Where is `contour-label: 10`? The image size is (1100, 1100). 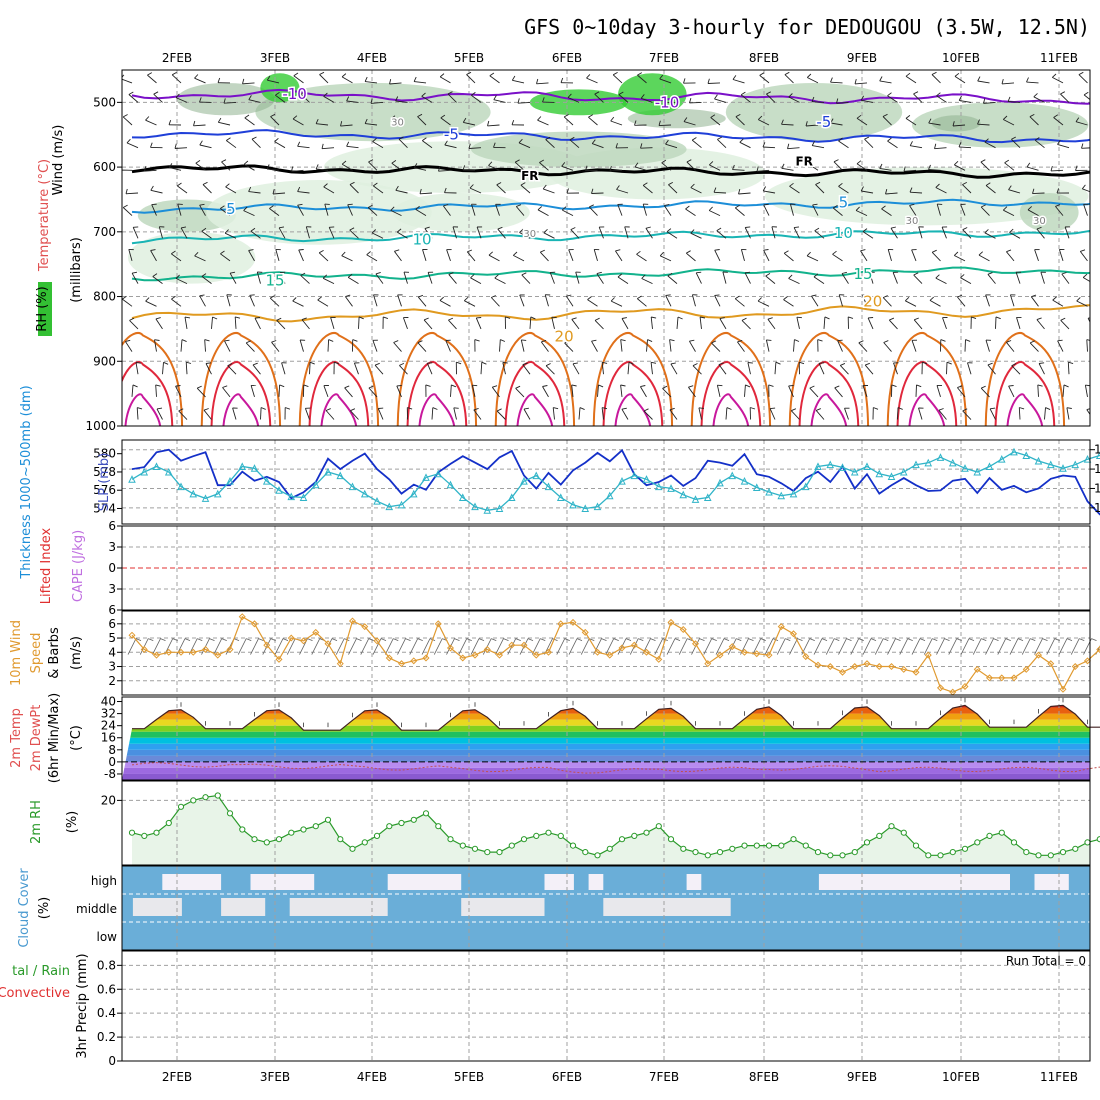 contour-label: 10 is located at coordinates (843, 233).